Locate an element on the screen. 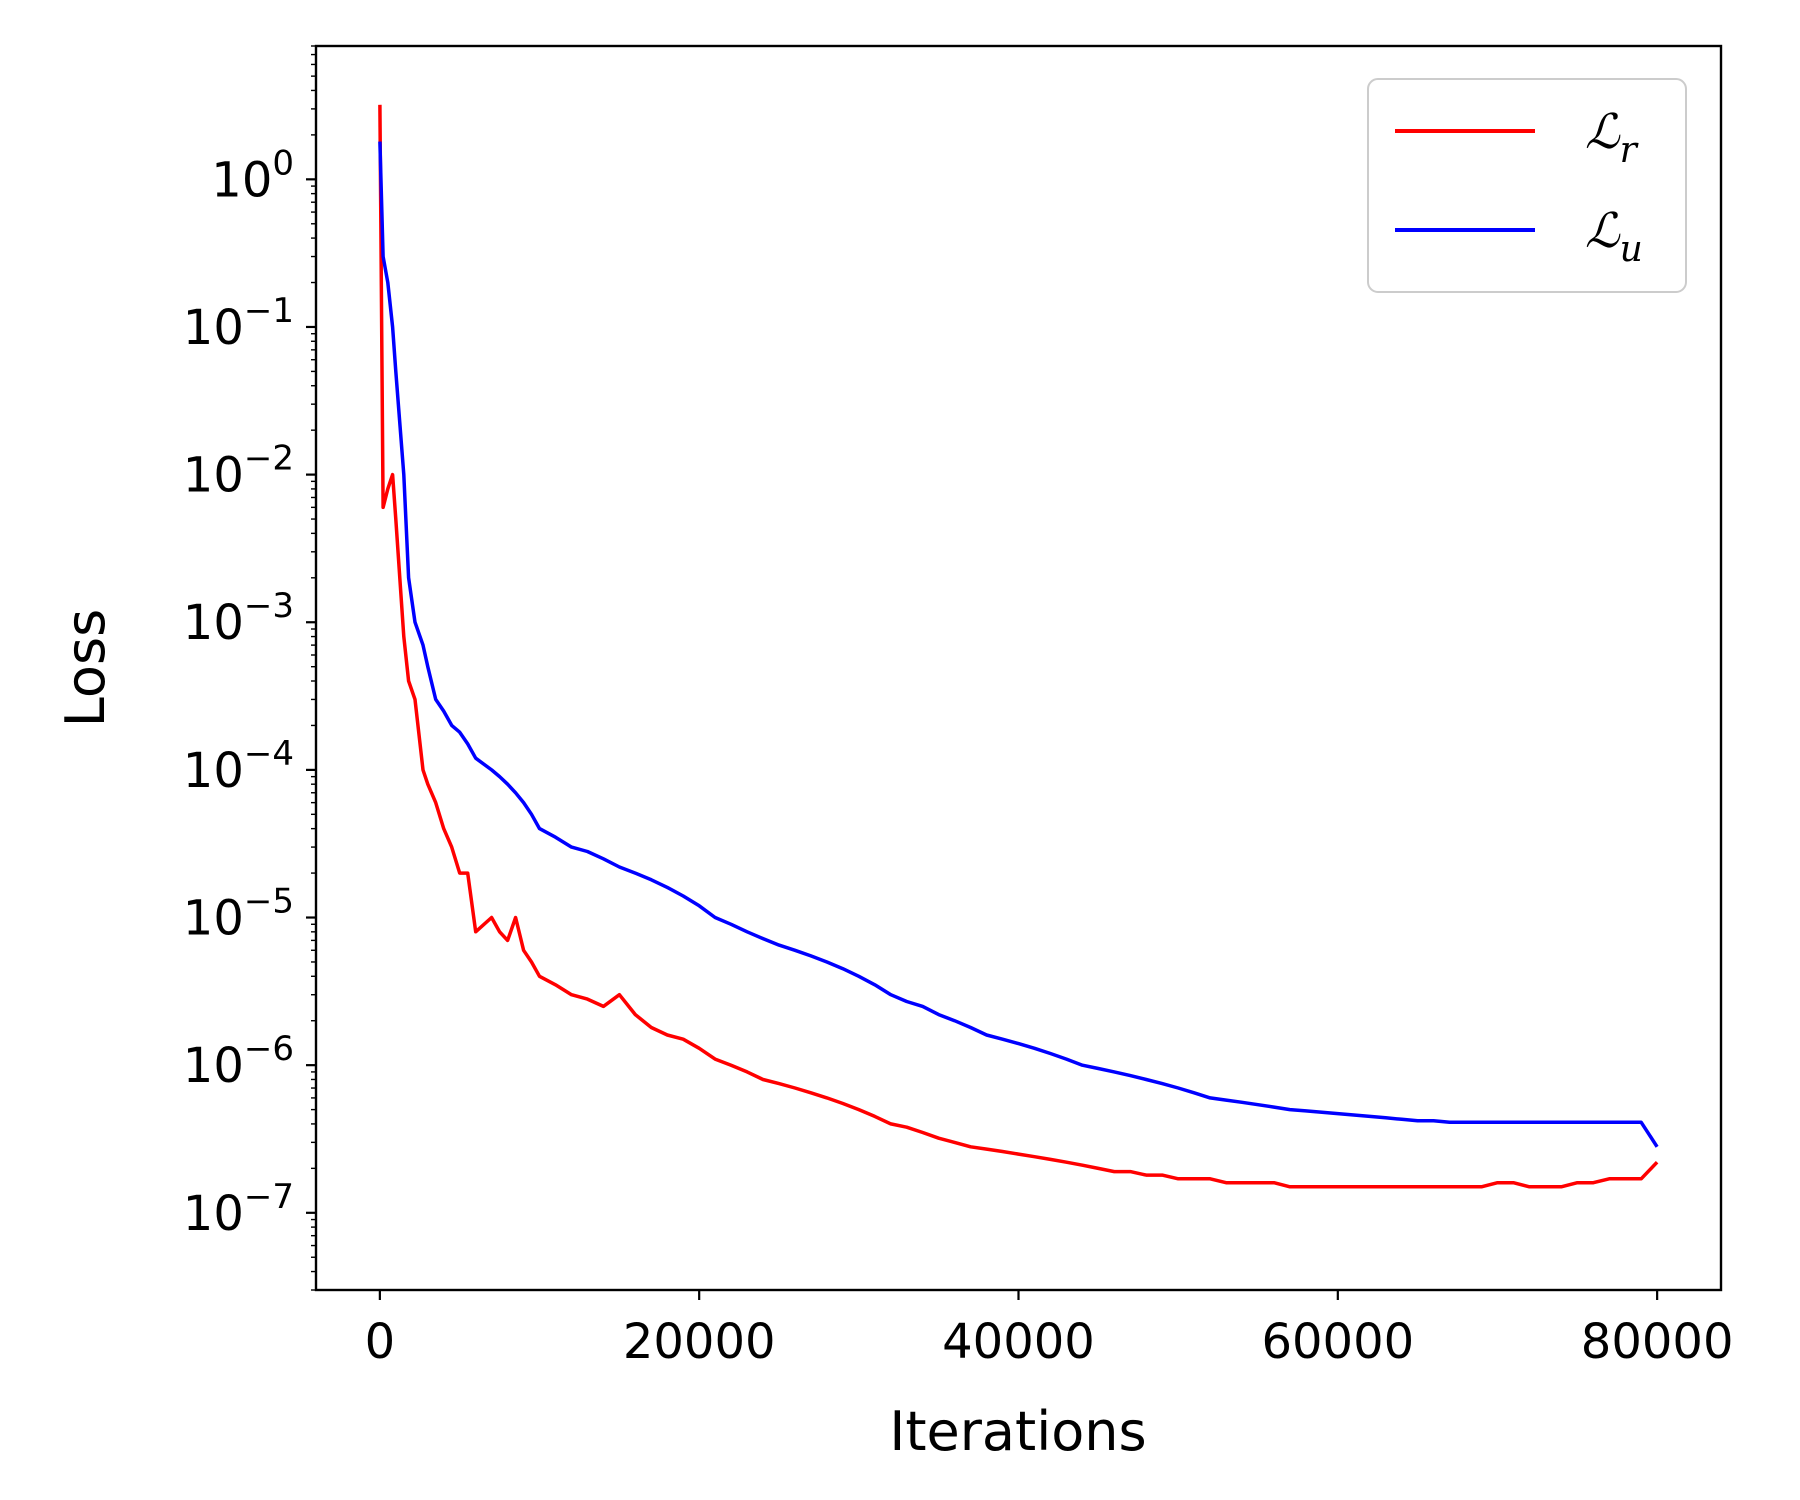 This screenshot has height=1500, width=1800. legend-label-u-sub: u is located at coordinates (1631, 249).